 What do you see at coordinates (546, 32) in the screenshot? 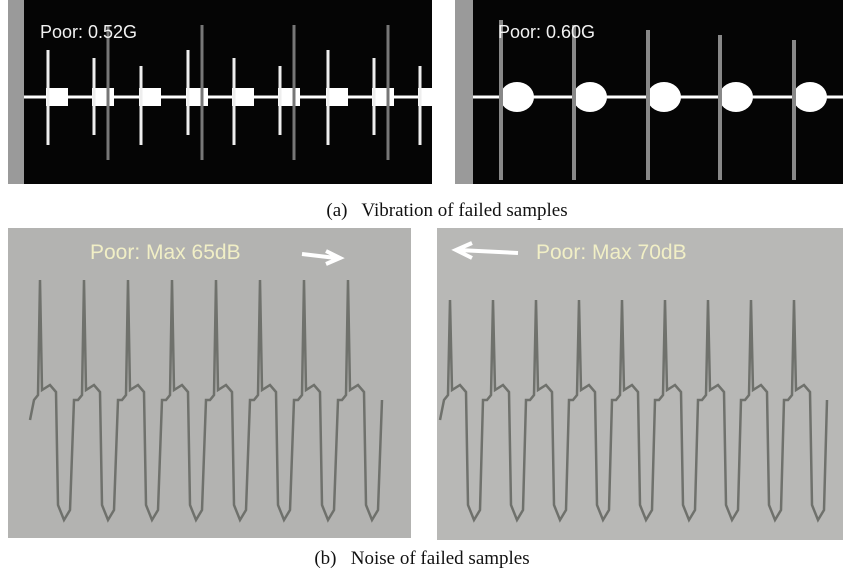
I see `panel-label: Poor: 0.60G` at bounding box center [546, 32].